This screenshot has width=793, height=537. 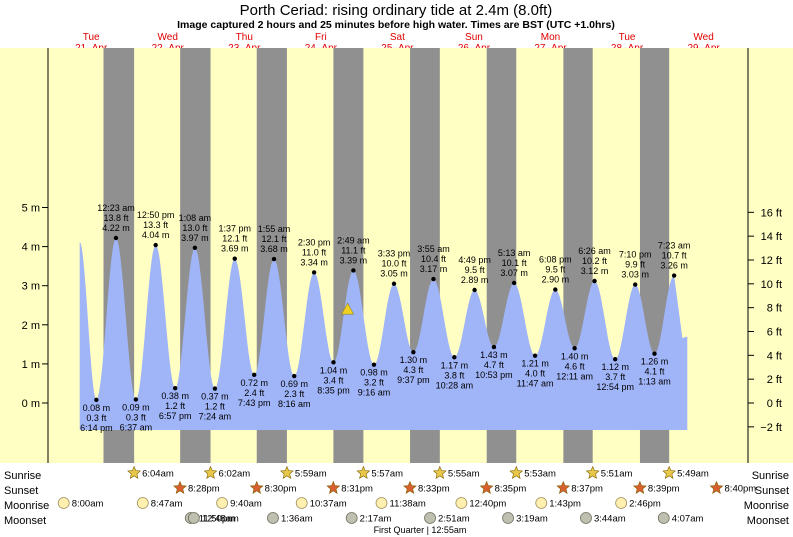 I want to click on tide-time-label: 3:33 pm, so click(x=394, y=254).